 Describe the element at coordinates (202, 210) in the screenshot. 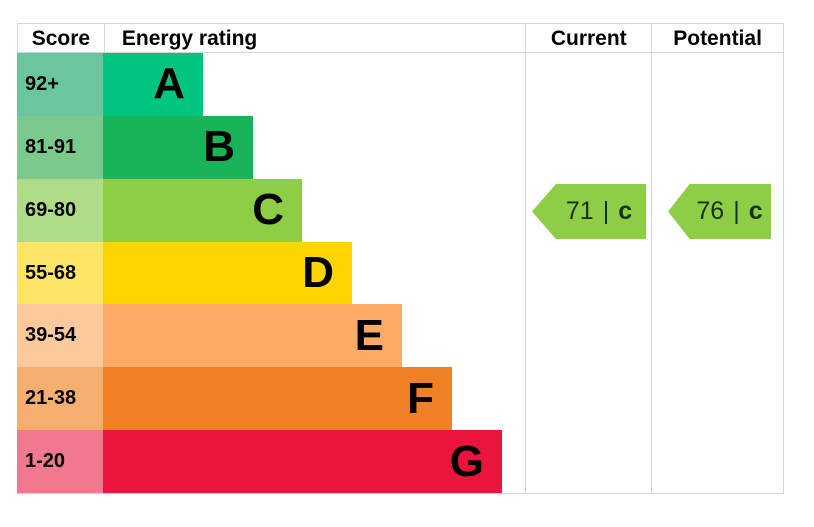

I see `rating-bar-c: C` at that location.